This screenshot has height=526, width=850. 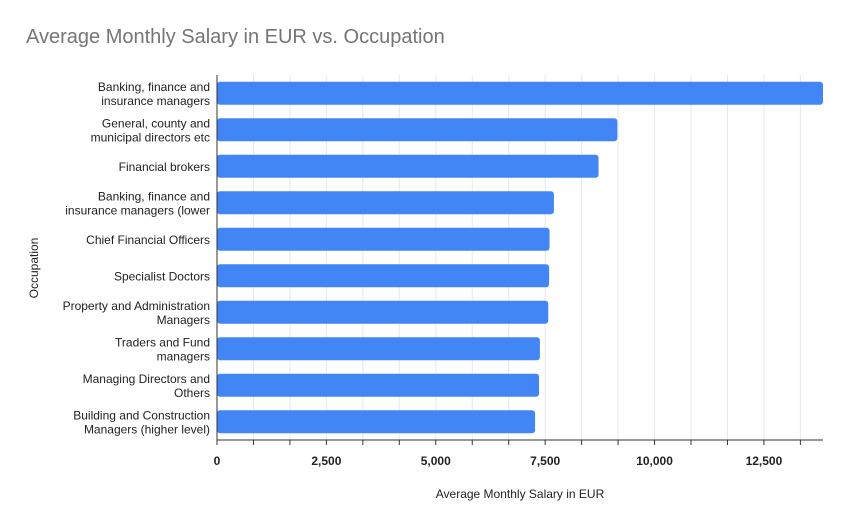 I want to click on x-tick-label: 0, so click(x=217, y=461).